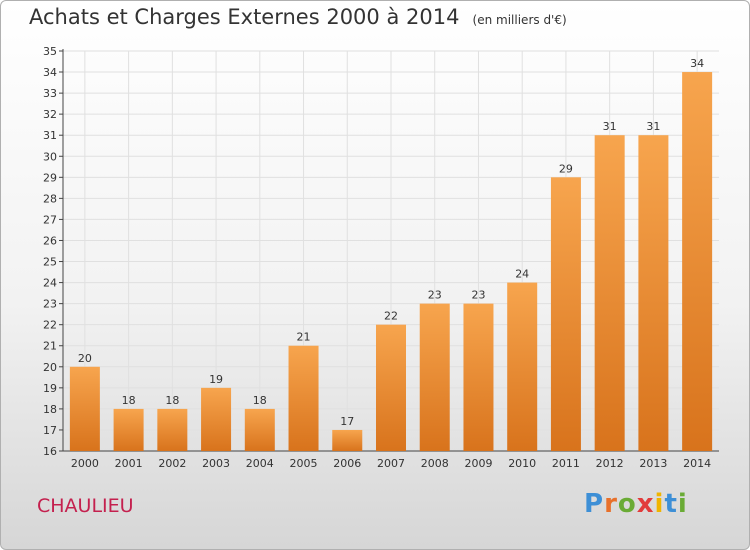 This screenshot has width=750, height=550. I want to click on x-tick-label: 2013, so click(653, 463).